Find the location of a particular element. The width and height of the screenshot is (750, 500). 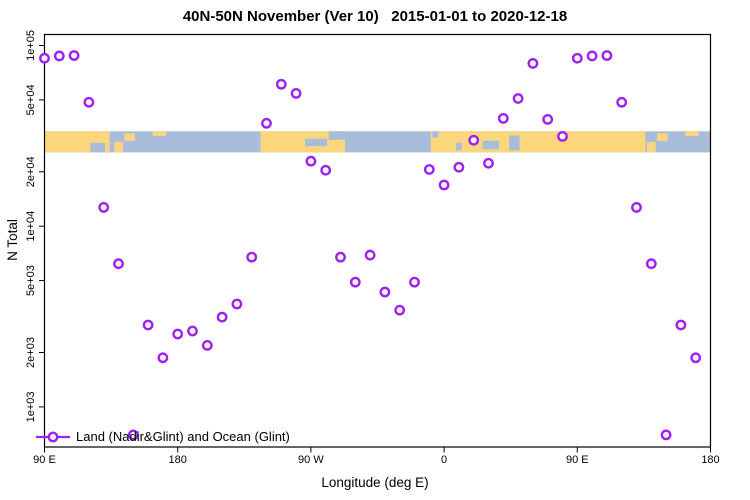

y-tick-label: 5e+04 is located at coordinates (31, 99).